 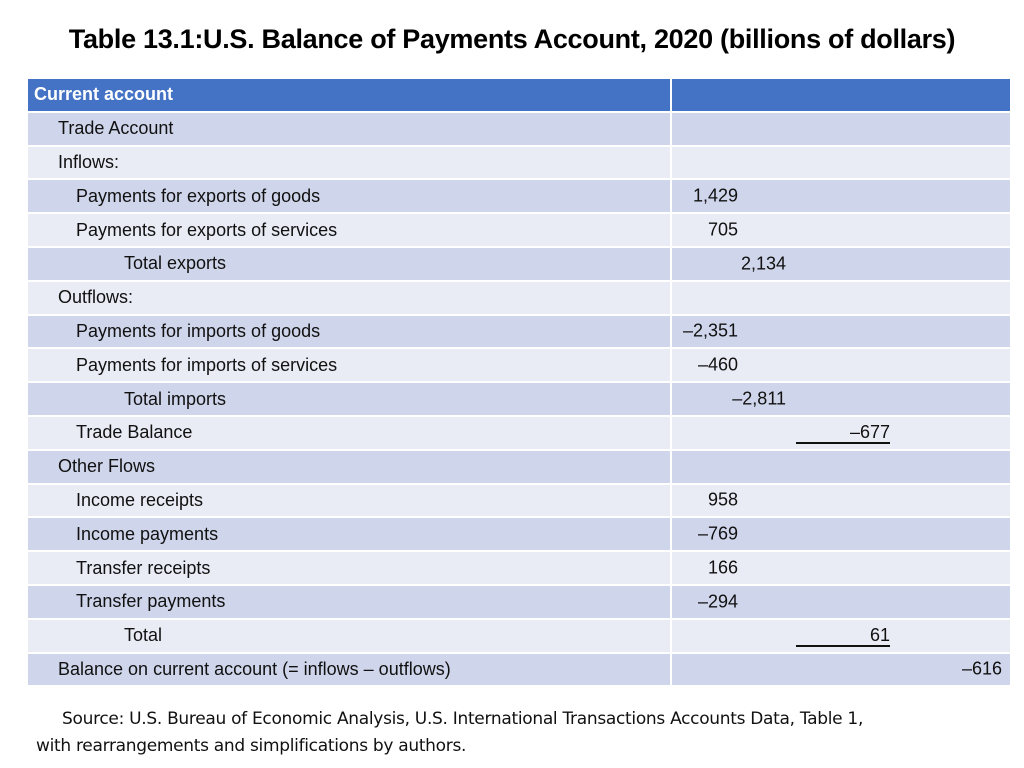 I want to click on row-label: Payments for exports of goods, so click(x=350, y=196).